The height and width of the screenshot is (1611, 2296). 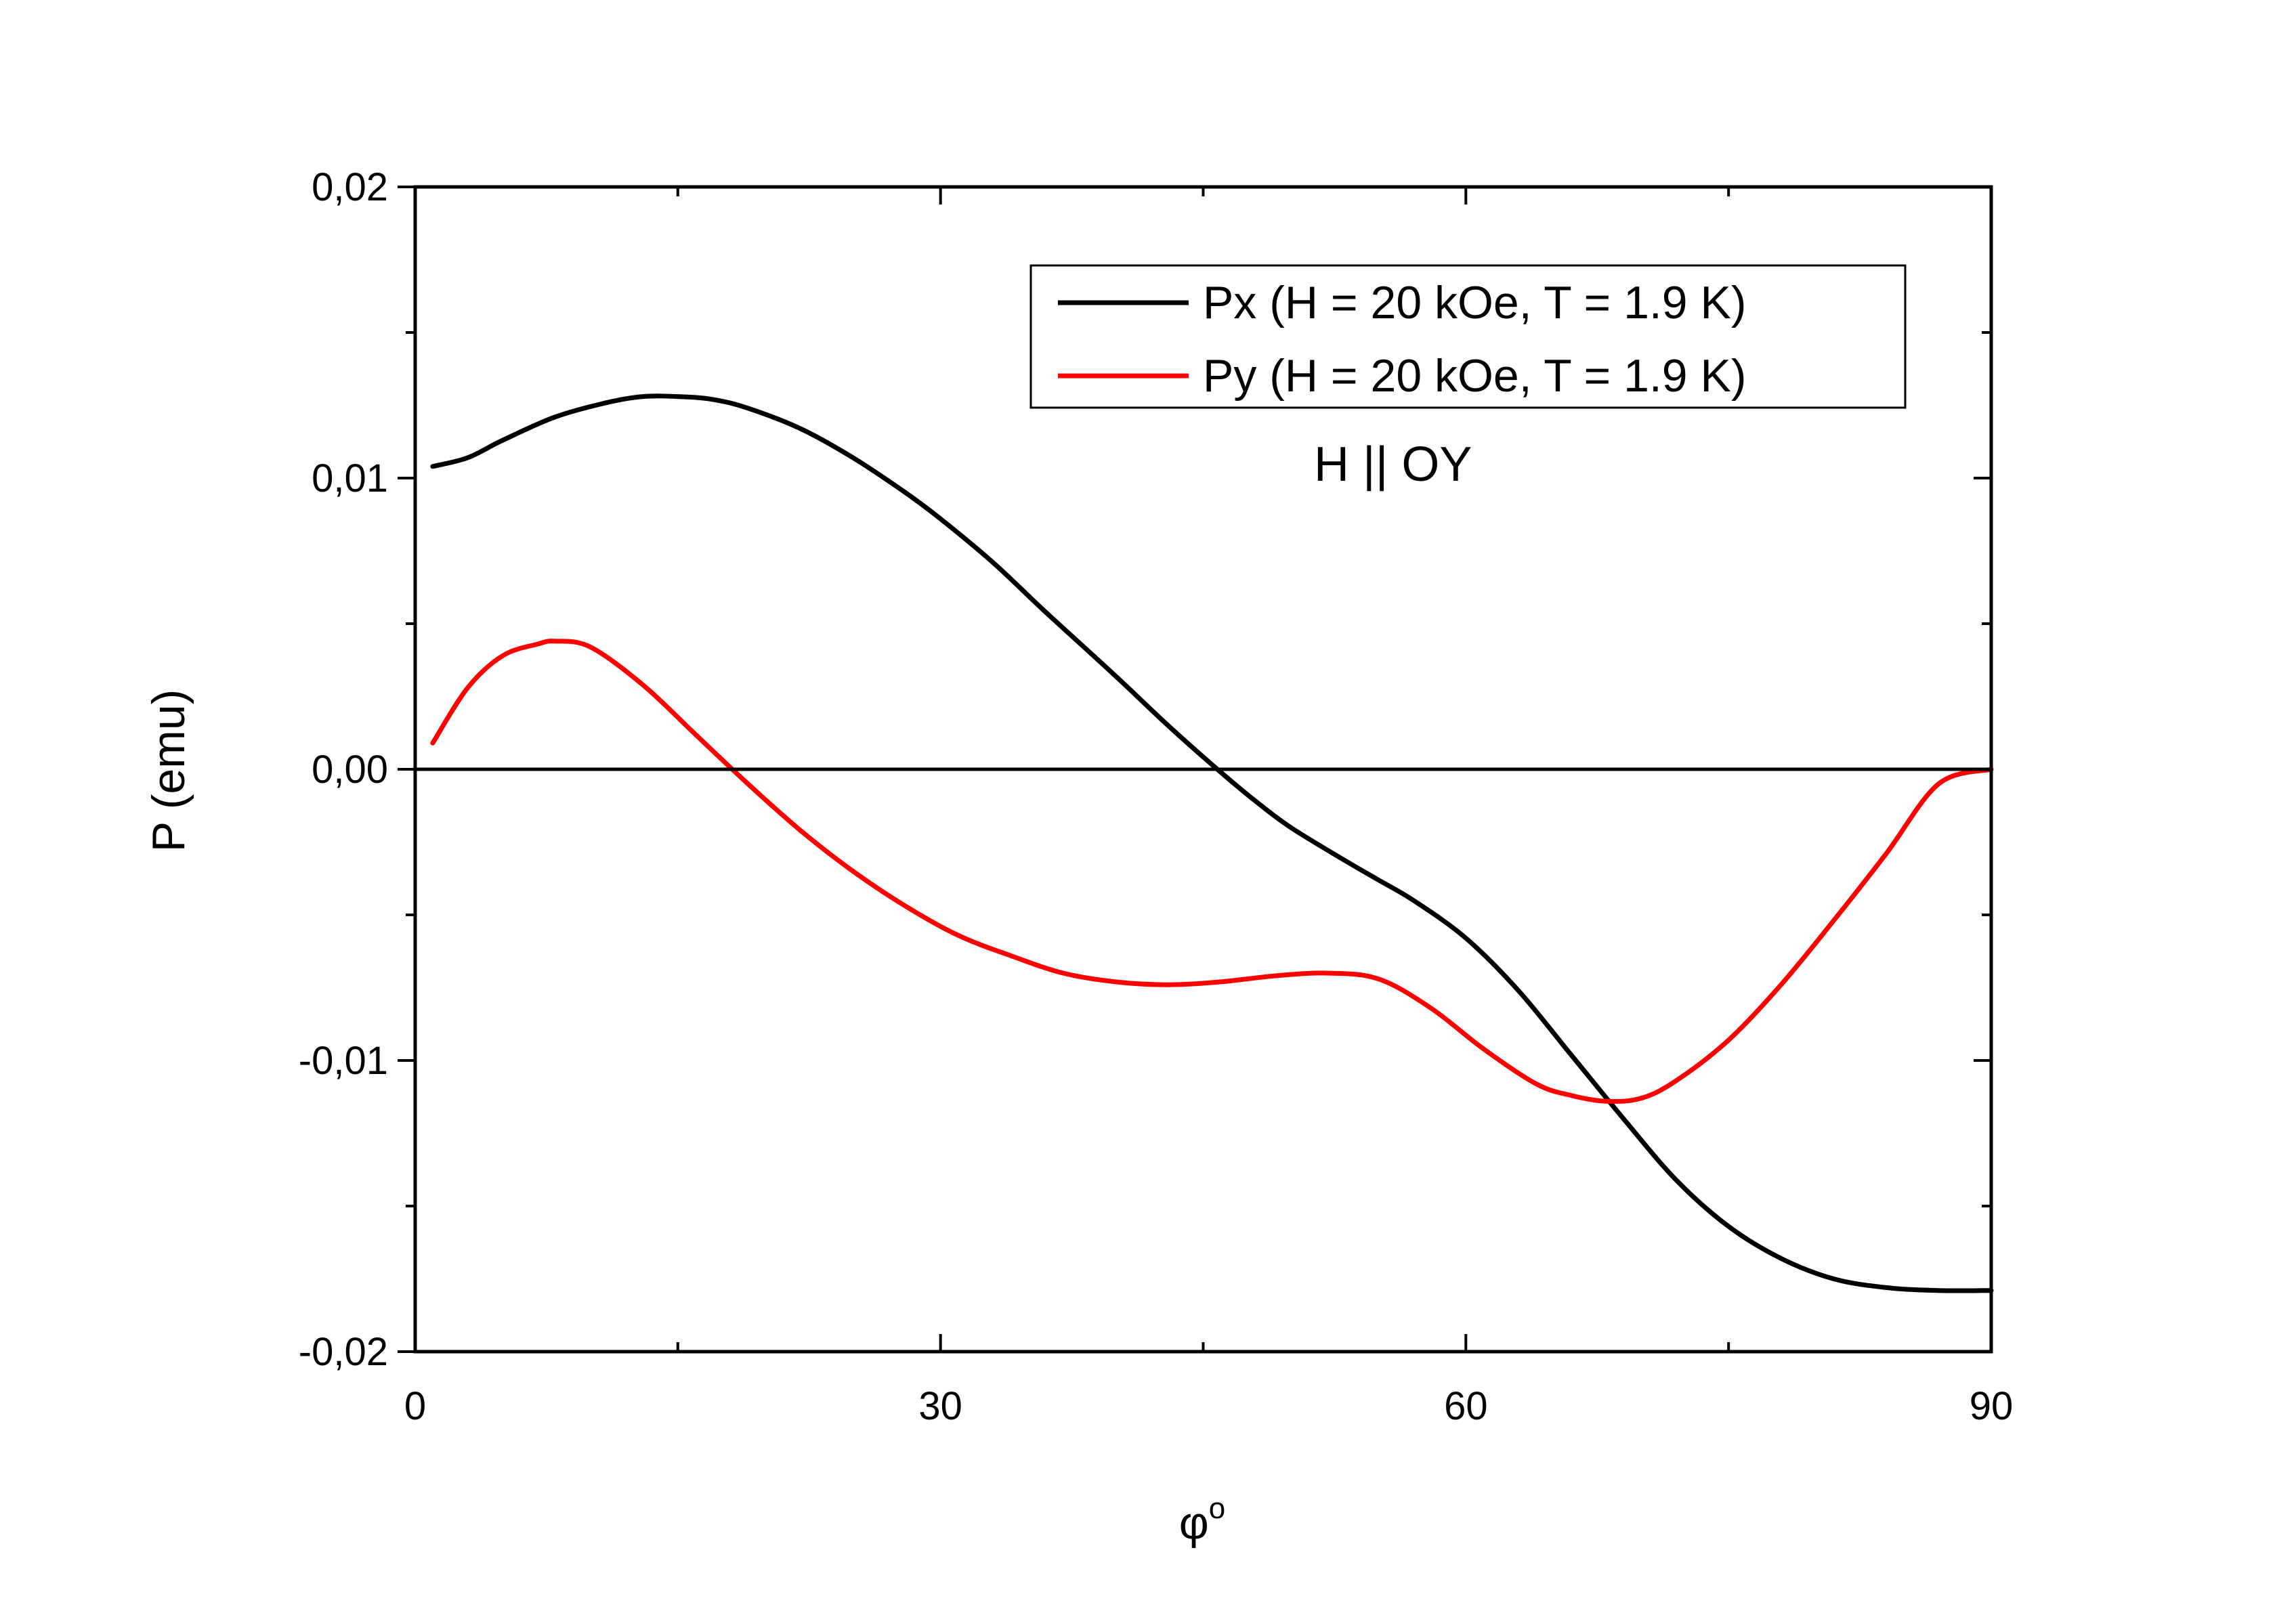 I want to click on chart-annotation: H || OY, so click(x=1393, y=464).